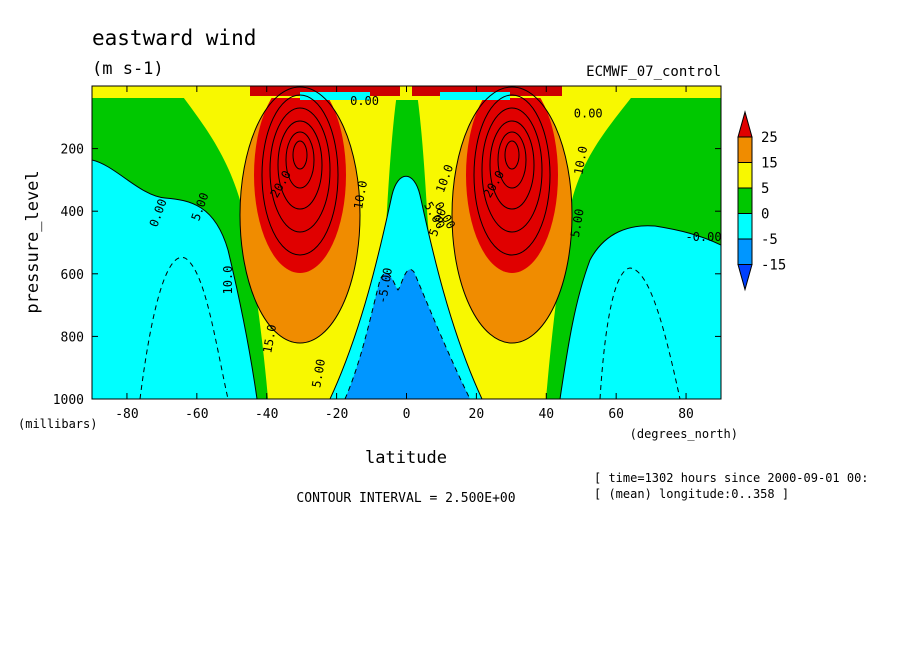 This screenshot has width=904, height=654. What do you see at coordinates (765, 215) in the screenshot?
I see `colorbar-label: 0` at bounding box center [765, 215].